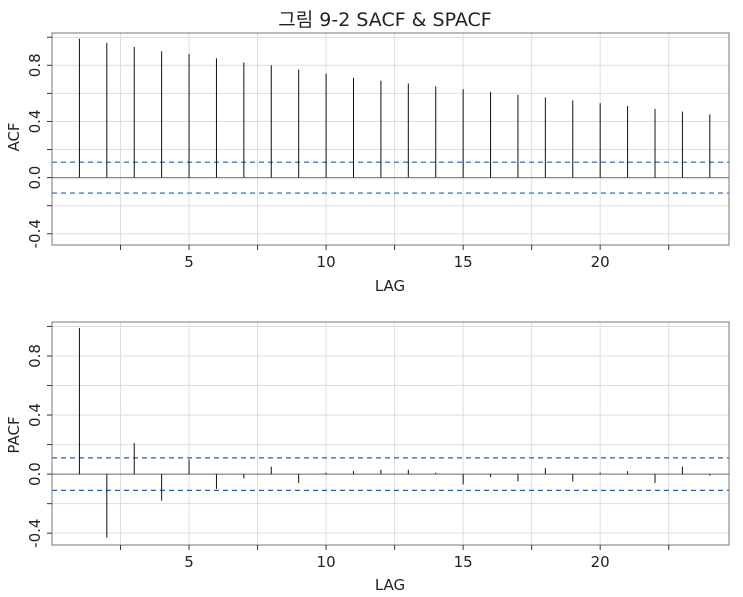 The width and height of the screenshot is (743, 597). Describe the element at coordinates (35, 178) in the screenshot. I see `acf-y-tick-label: 0.0` at that location.